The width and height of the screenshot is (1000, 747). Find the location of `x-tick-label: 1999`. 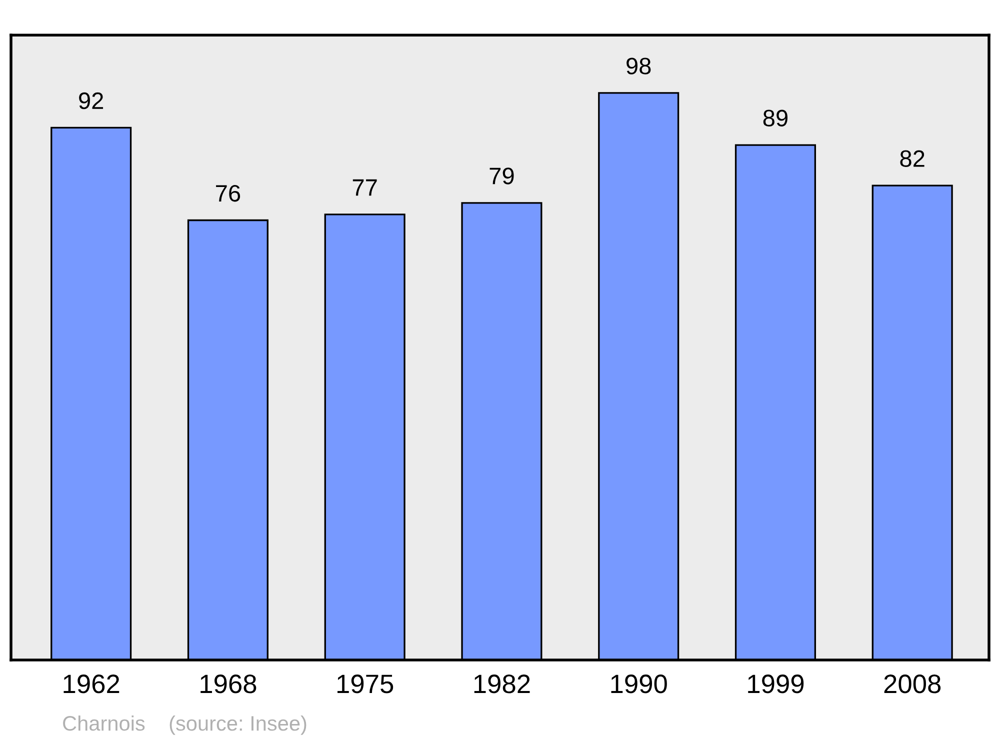

x-tick-label: 1999 is located at coordinates (776, 684).